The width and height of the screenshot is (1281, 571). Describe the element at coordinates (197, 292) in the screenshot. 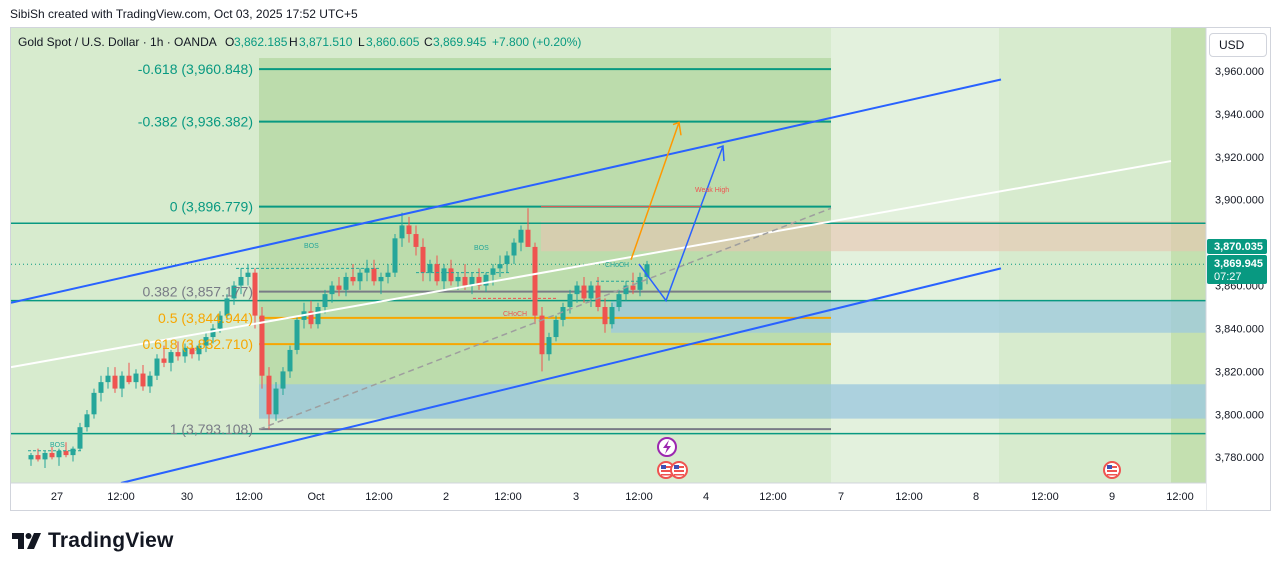

I see `fib-level-label: 0.382 (3,857.177)` at that location.